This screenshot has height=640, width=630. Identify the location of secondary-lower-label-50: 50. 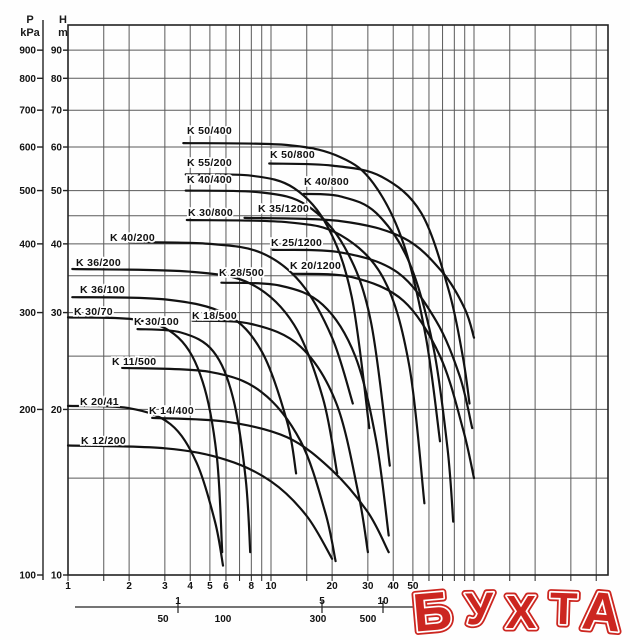
(163, 619).